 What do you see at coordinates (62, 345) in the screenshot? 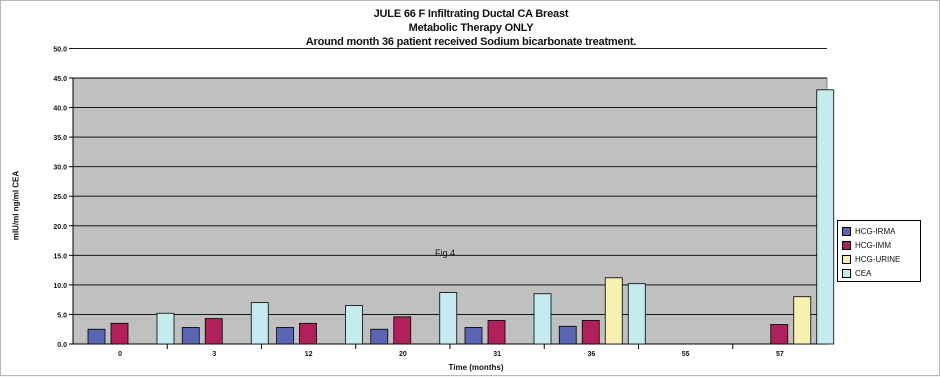
I see `y-tick-label: 0.0` at bounding box center [62, 345].